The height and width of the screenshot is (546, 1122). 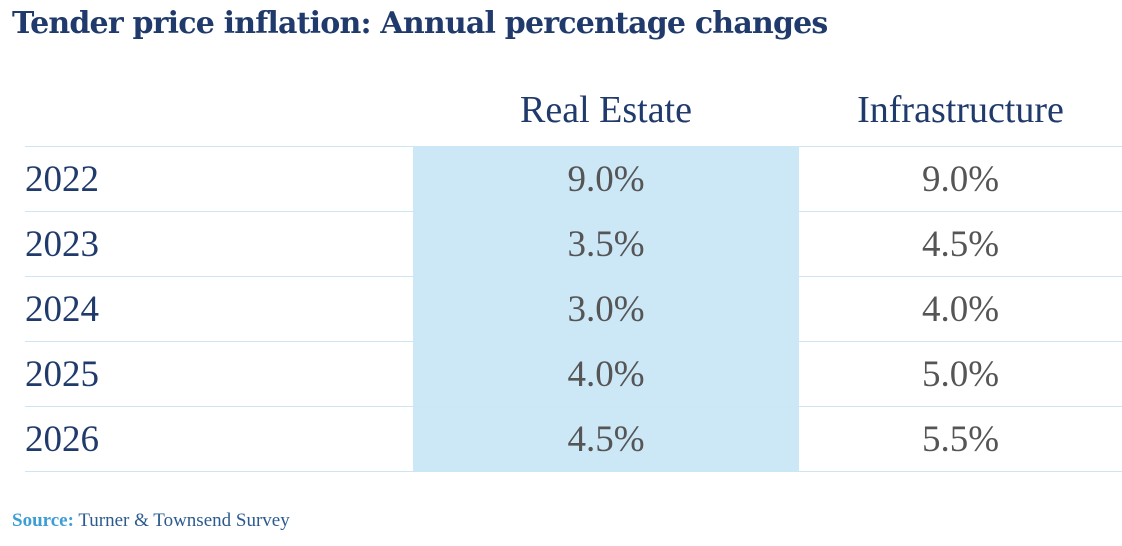 I want to click on source-text: Turner & Townsend Survey, so click(x=184, y=520).